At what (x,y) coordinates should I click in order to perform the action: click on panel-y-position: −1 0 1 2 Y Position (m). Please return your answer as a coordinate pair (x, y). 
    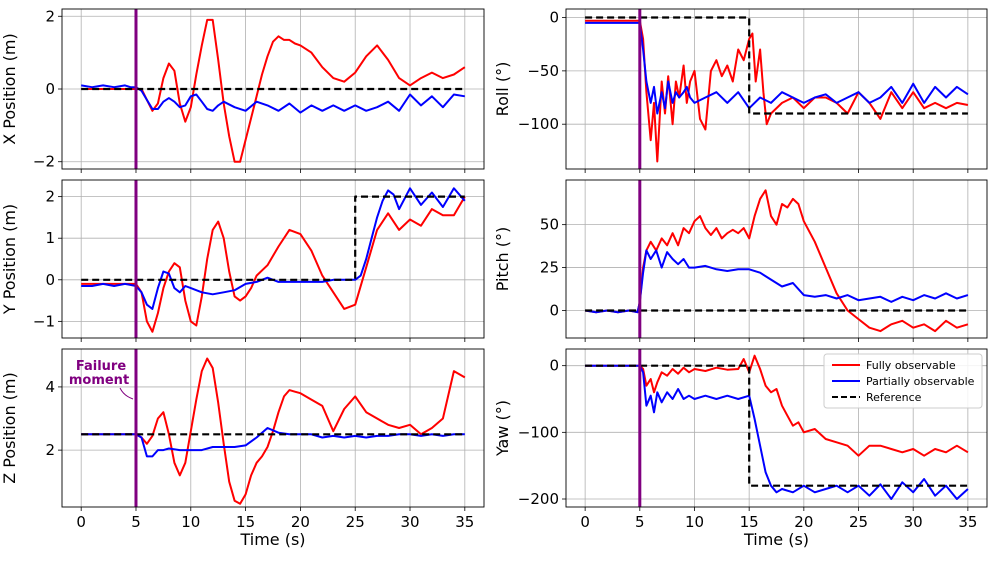
    Looking at the image, I should click on (242, 260).